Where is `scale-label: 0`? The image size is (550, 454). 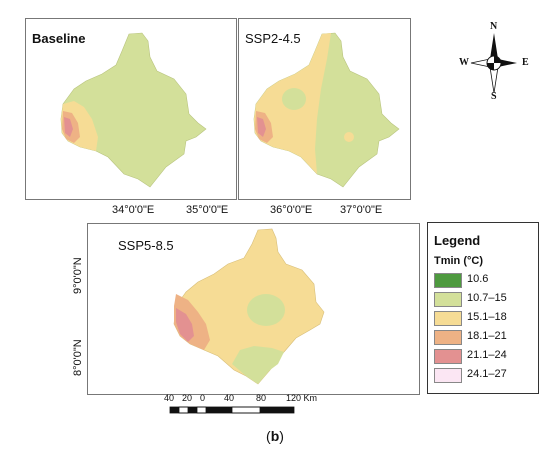
scale-label: 0 is located at coordinates (203, 398).